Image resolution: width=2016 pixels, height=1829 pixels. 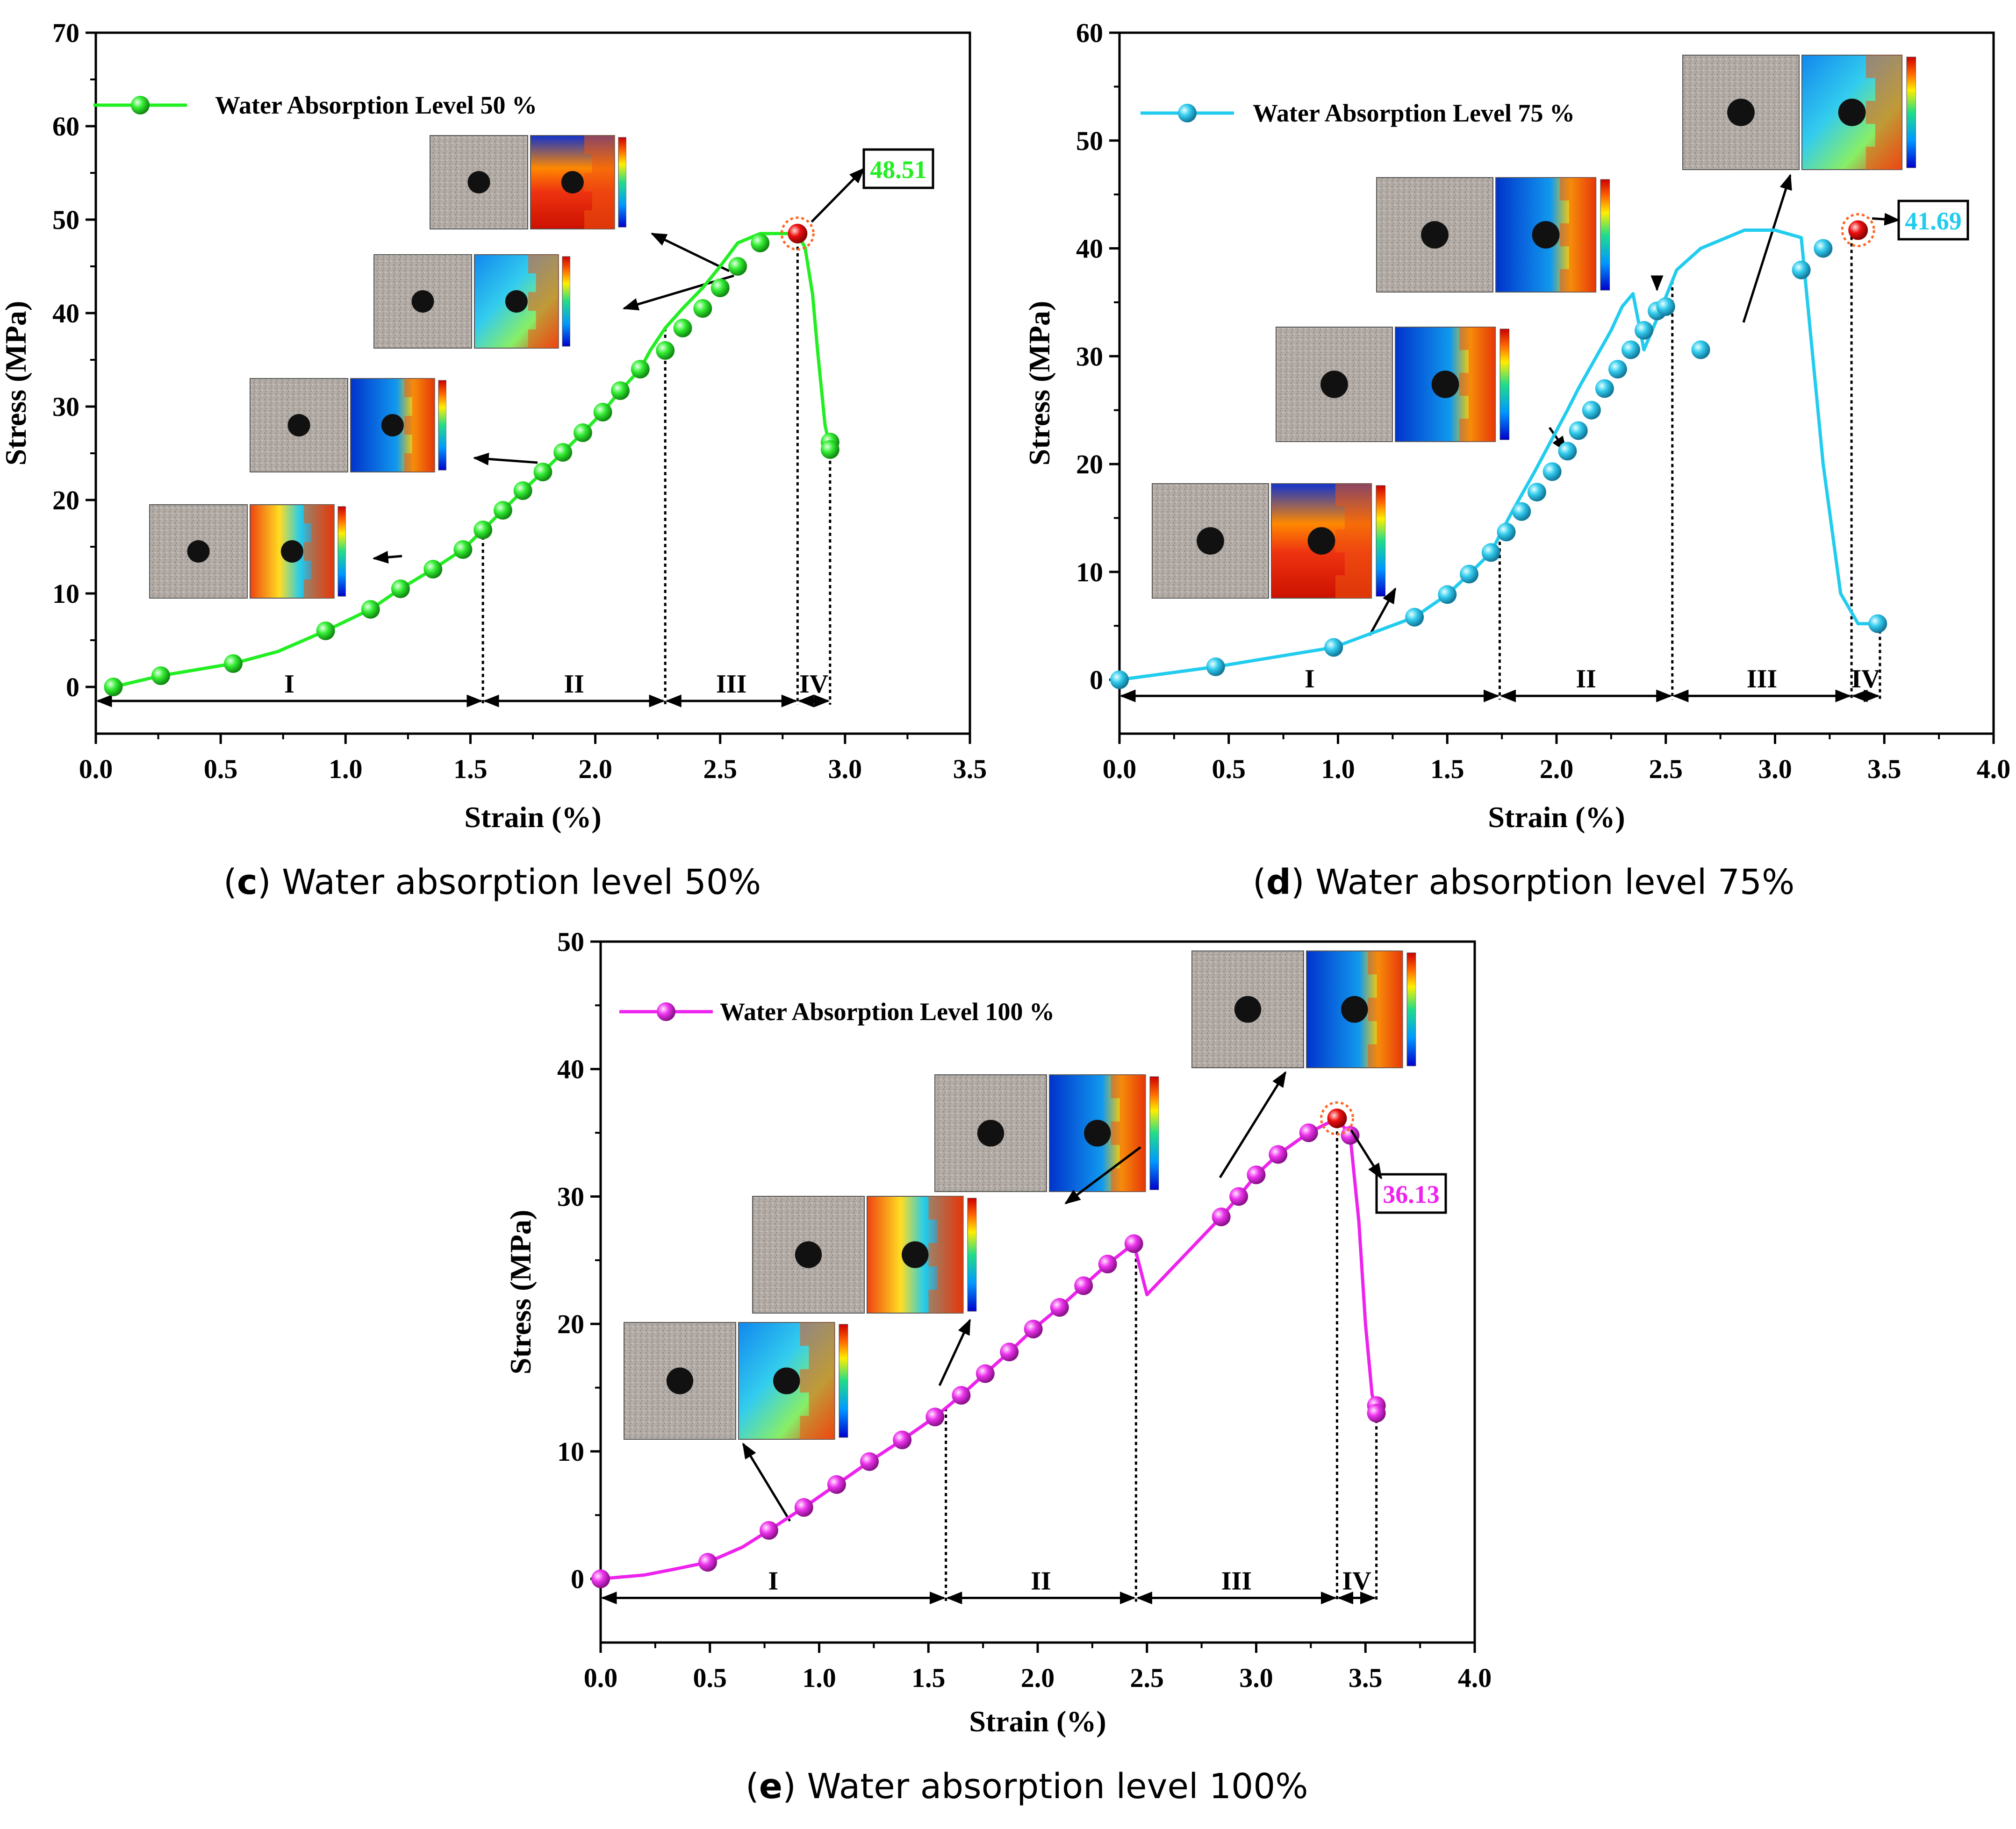 I want to click on x-axis-label: Strain (%), so click(x=1037, y=1722).